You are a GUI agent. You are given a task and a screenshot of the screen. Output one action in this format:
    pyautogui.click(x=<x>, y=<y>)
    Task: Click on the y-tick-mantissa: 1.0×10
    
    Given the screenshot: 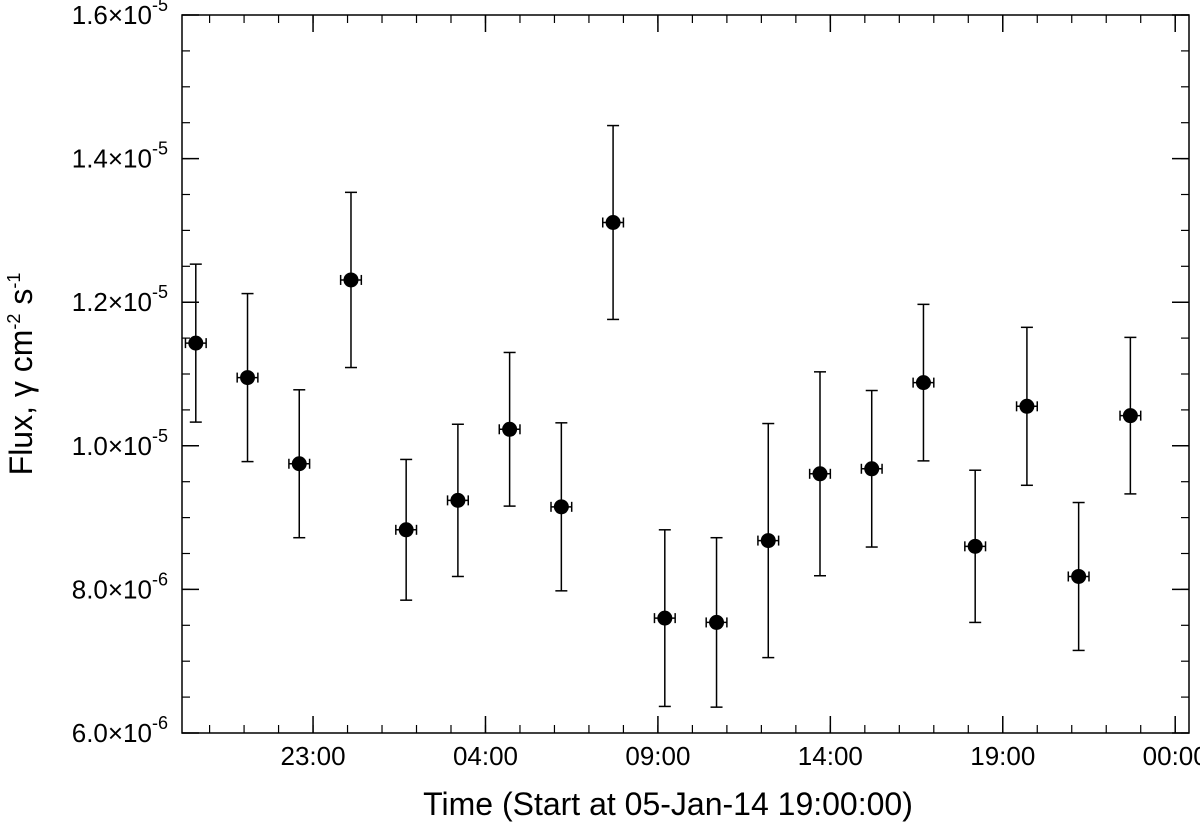 What is the action you would take?
    pyautogui.click(x=112, y=446)
    